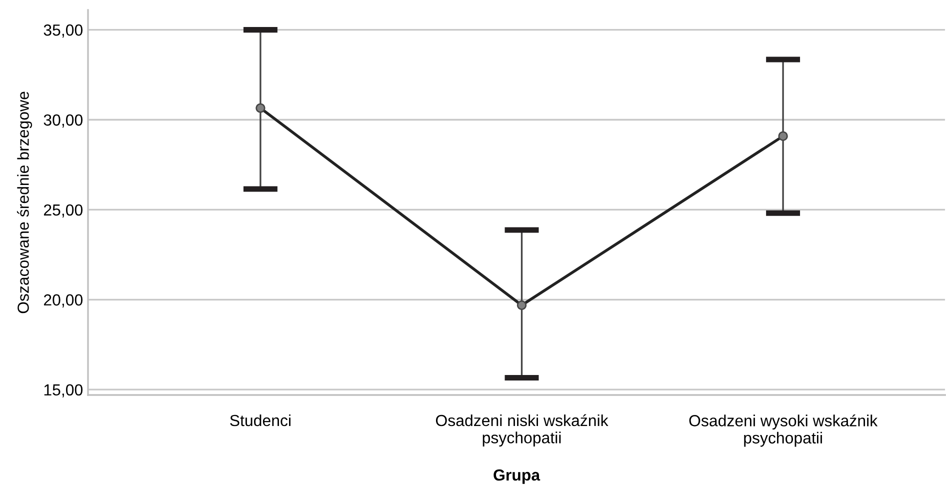 The height and width of the screenshot is (489, 946). I want to click on y-tick-label: 30,00, so click(63, 121).